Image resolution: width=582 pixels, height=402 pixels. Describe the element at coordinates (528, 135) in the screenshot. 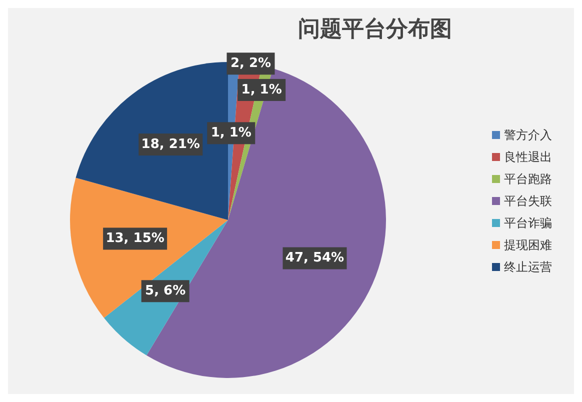

I see `legend-label: 警方介入` at that location.